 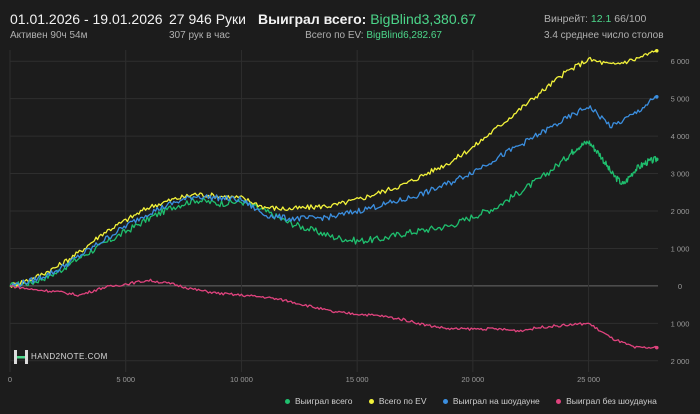 I want to click on winrate-label: Винрейт:, so click(x=566, y=19).